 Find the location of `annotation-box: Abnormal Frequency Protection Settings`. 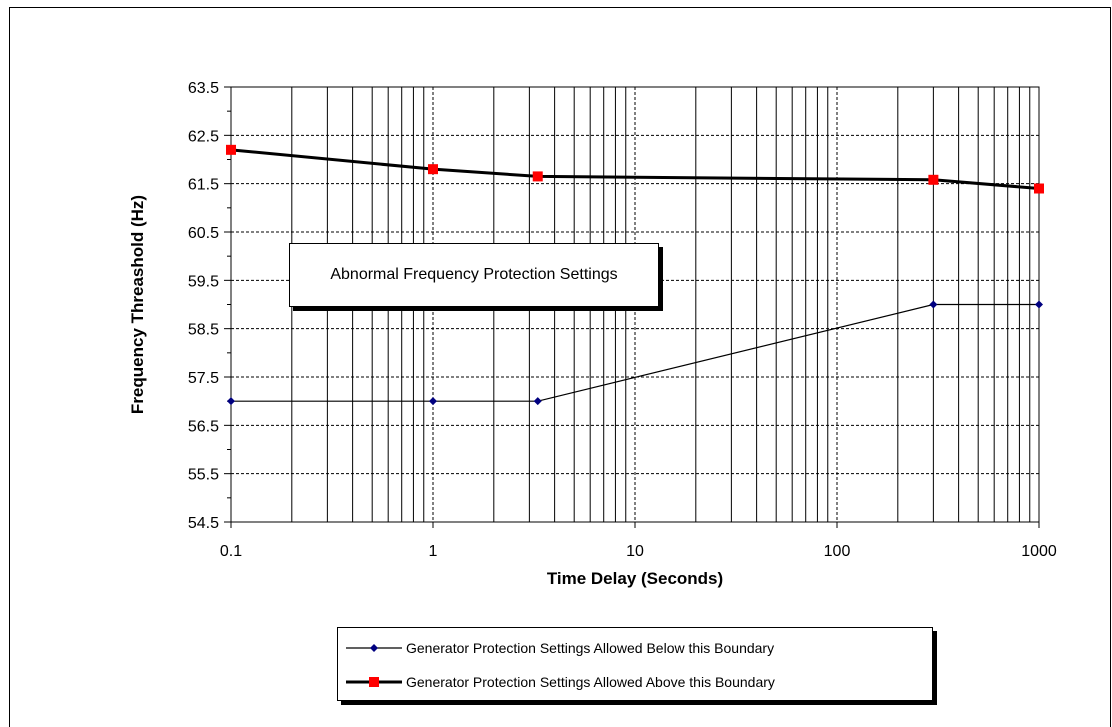

annotation-box: Abnormal Frequency Protection Settings is located at coordinates (474, 275).